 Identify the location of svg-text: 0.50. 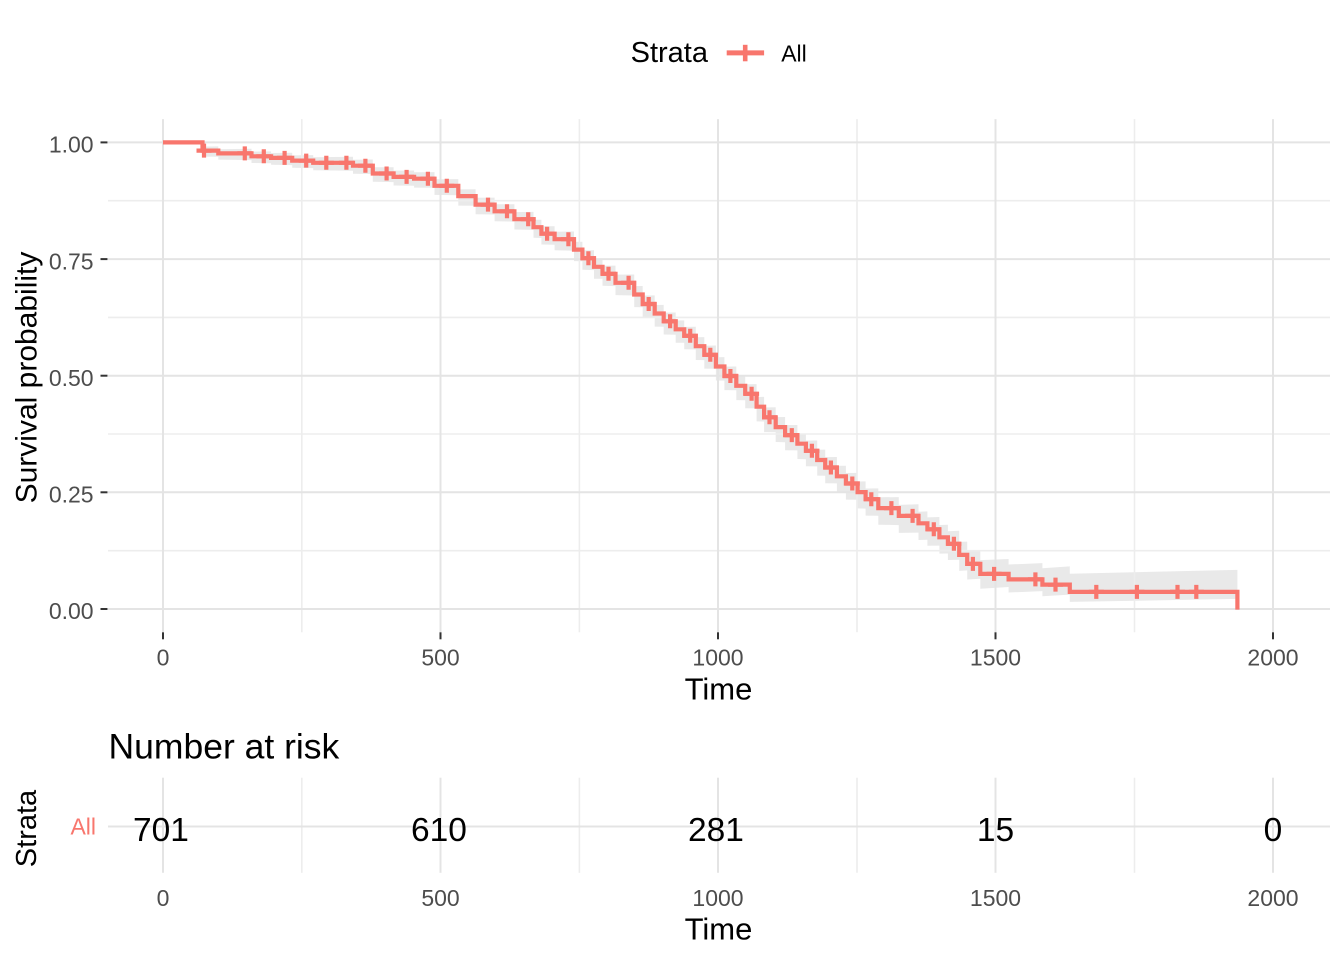
(71, 378).